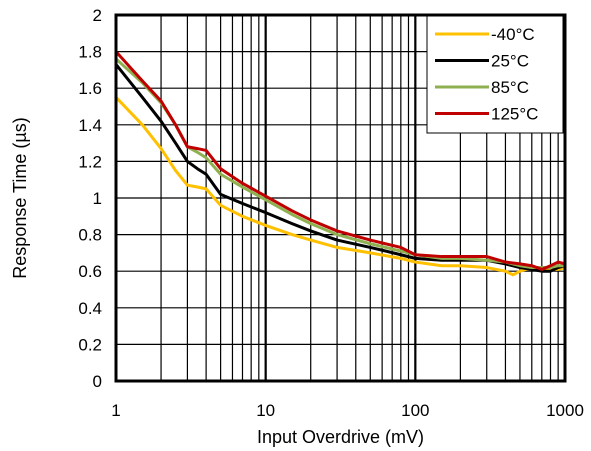  What do you see at coordinates (565, 410) in the screenshot?
I see `x-tick-label: 1000` at bounding box center [565, 410].